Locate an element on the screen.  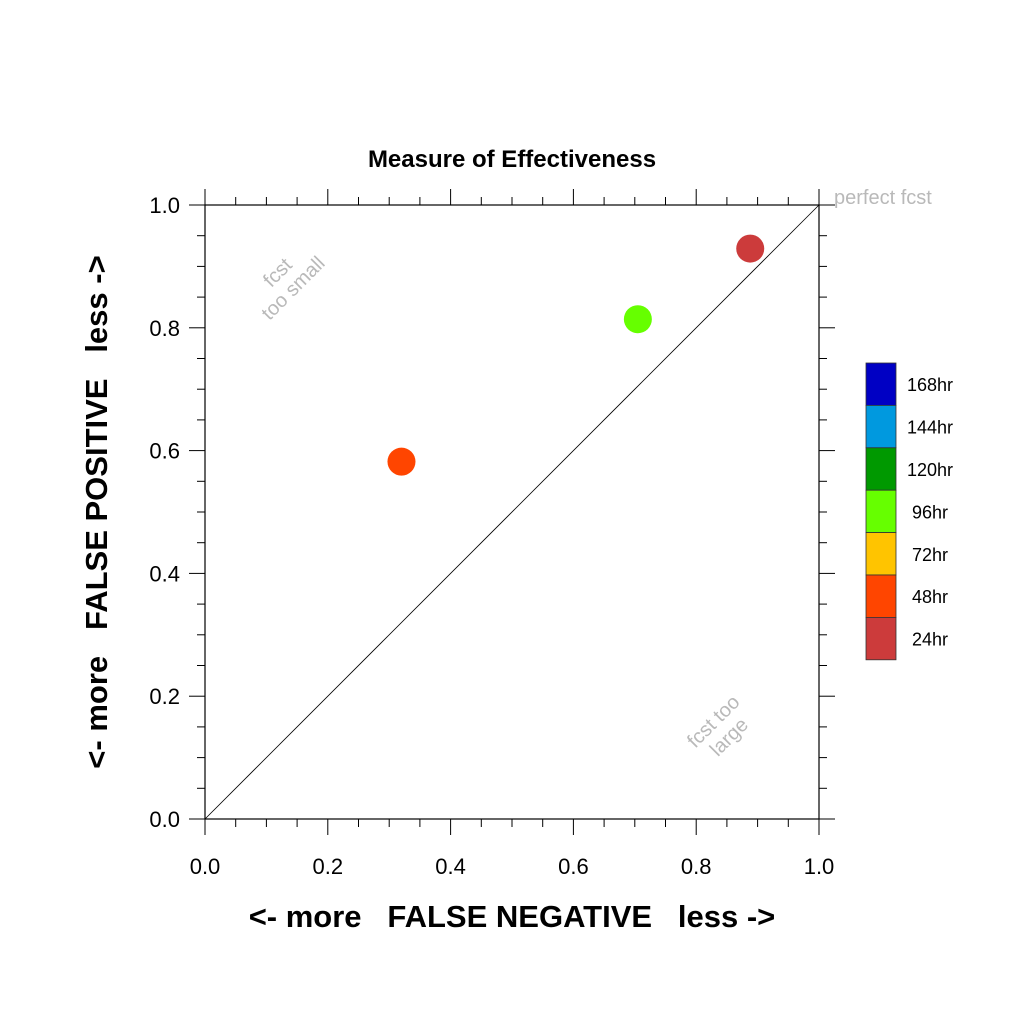
y-tick-label: 0.0 is located at coordinates (164, 819).